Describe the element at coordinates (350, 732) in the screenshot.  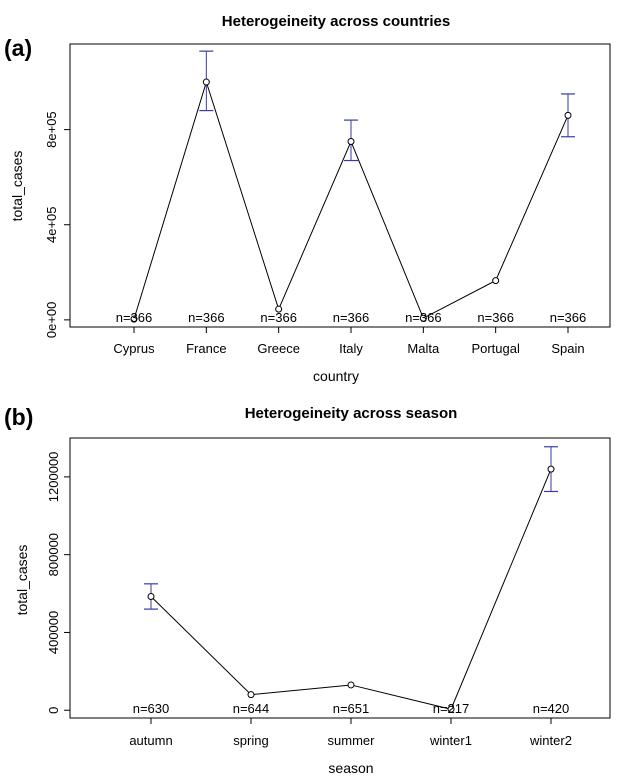
I see `panel-b-x-axis: autumn spring summer winter1 winter2` at that location.